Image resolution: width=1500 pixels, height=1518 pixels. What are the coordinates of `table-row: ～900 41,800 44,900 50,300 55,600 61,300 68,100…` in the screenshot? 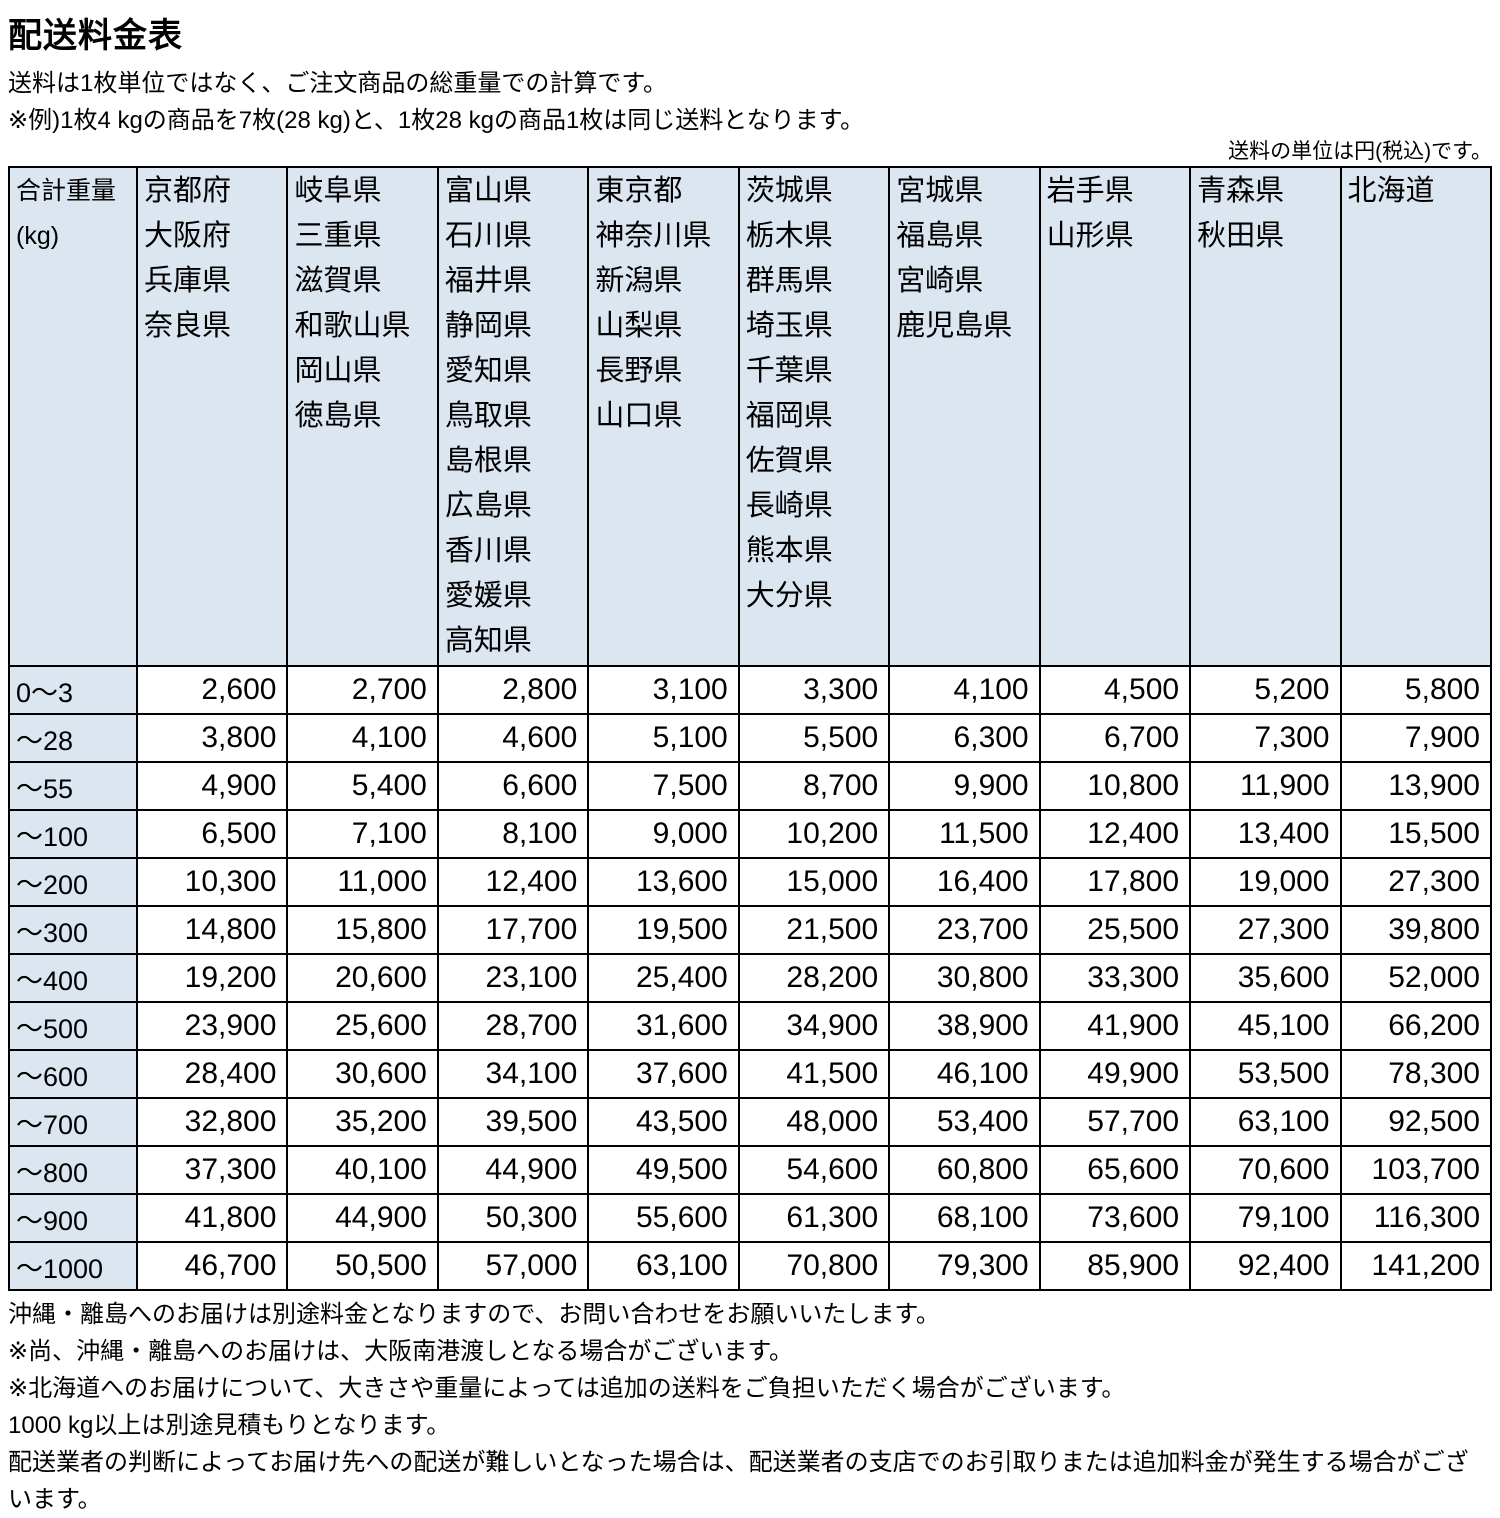 It's located at (750, 1218).